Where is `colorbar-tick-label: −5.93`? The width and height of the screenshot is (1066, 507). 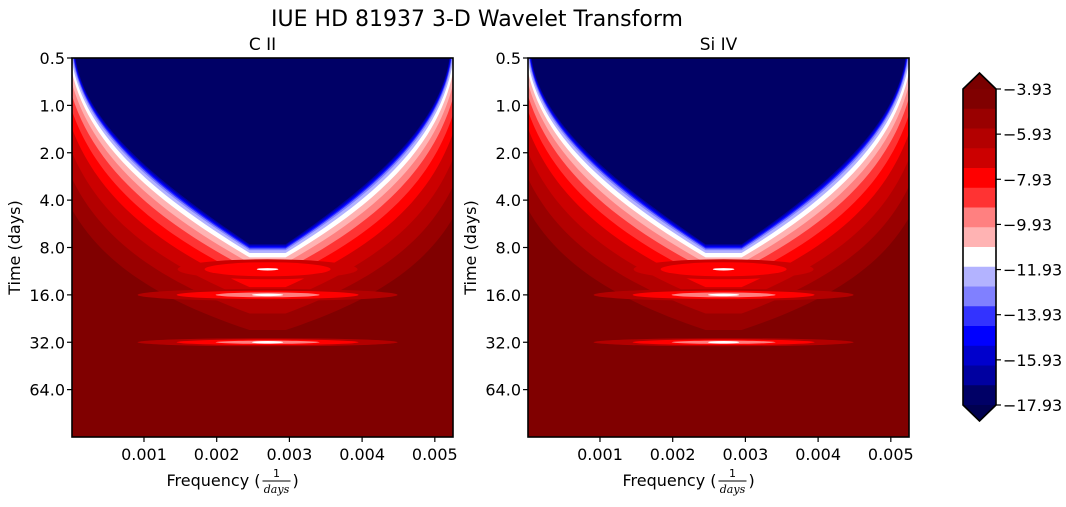 colorbar-tick-label: −5.93 is located at coordinates (1027, 134).